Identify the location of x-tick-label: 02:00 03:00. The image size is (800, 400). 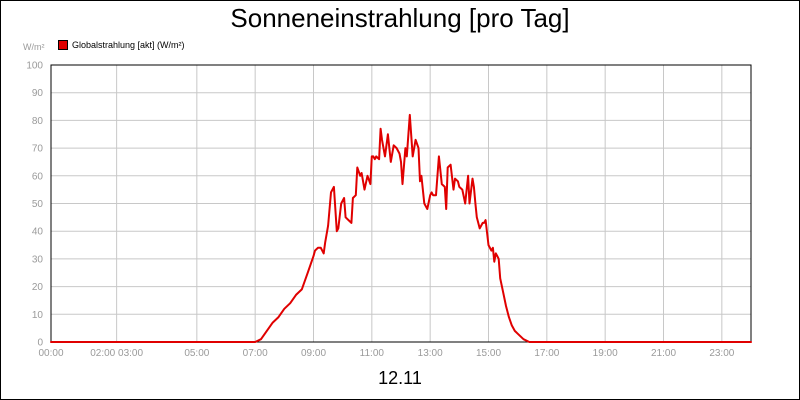
(116, 353).